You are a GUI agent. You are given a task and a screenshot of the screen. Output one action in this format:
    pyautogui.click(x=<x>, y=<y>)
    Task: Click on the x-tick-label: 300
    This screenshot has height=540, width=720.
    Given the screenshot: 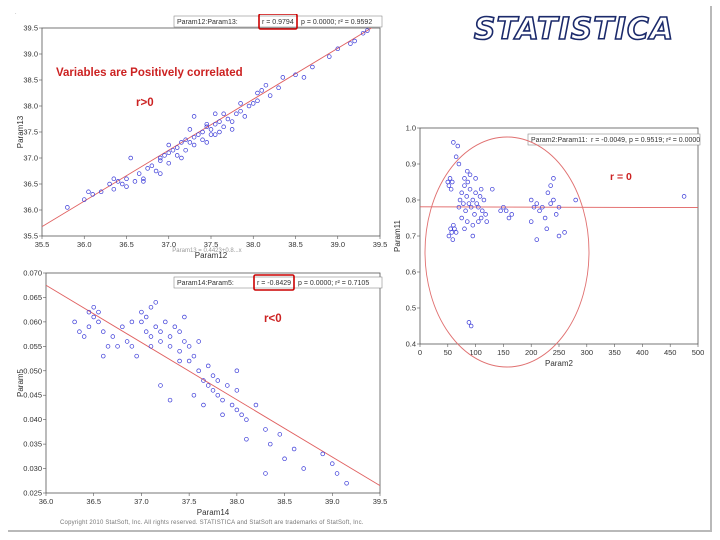 What is the action you would take?
    pyautogui.click(x=587, y=352)
    